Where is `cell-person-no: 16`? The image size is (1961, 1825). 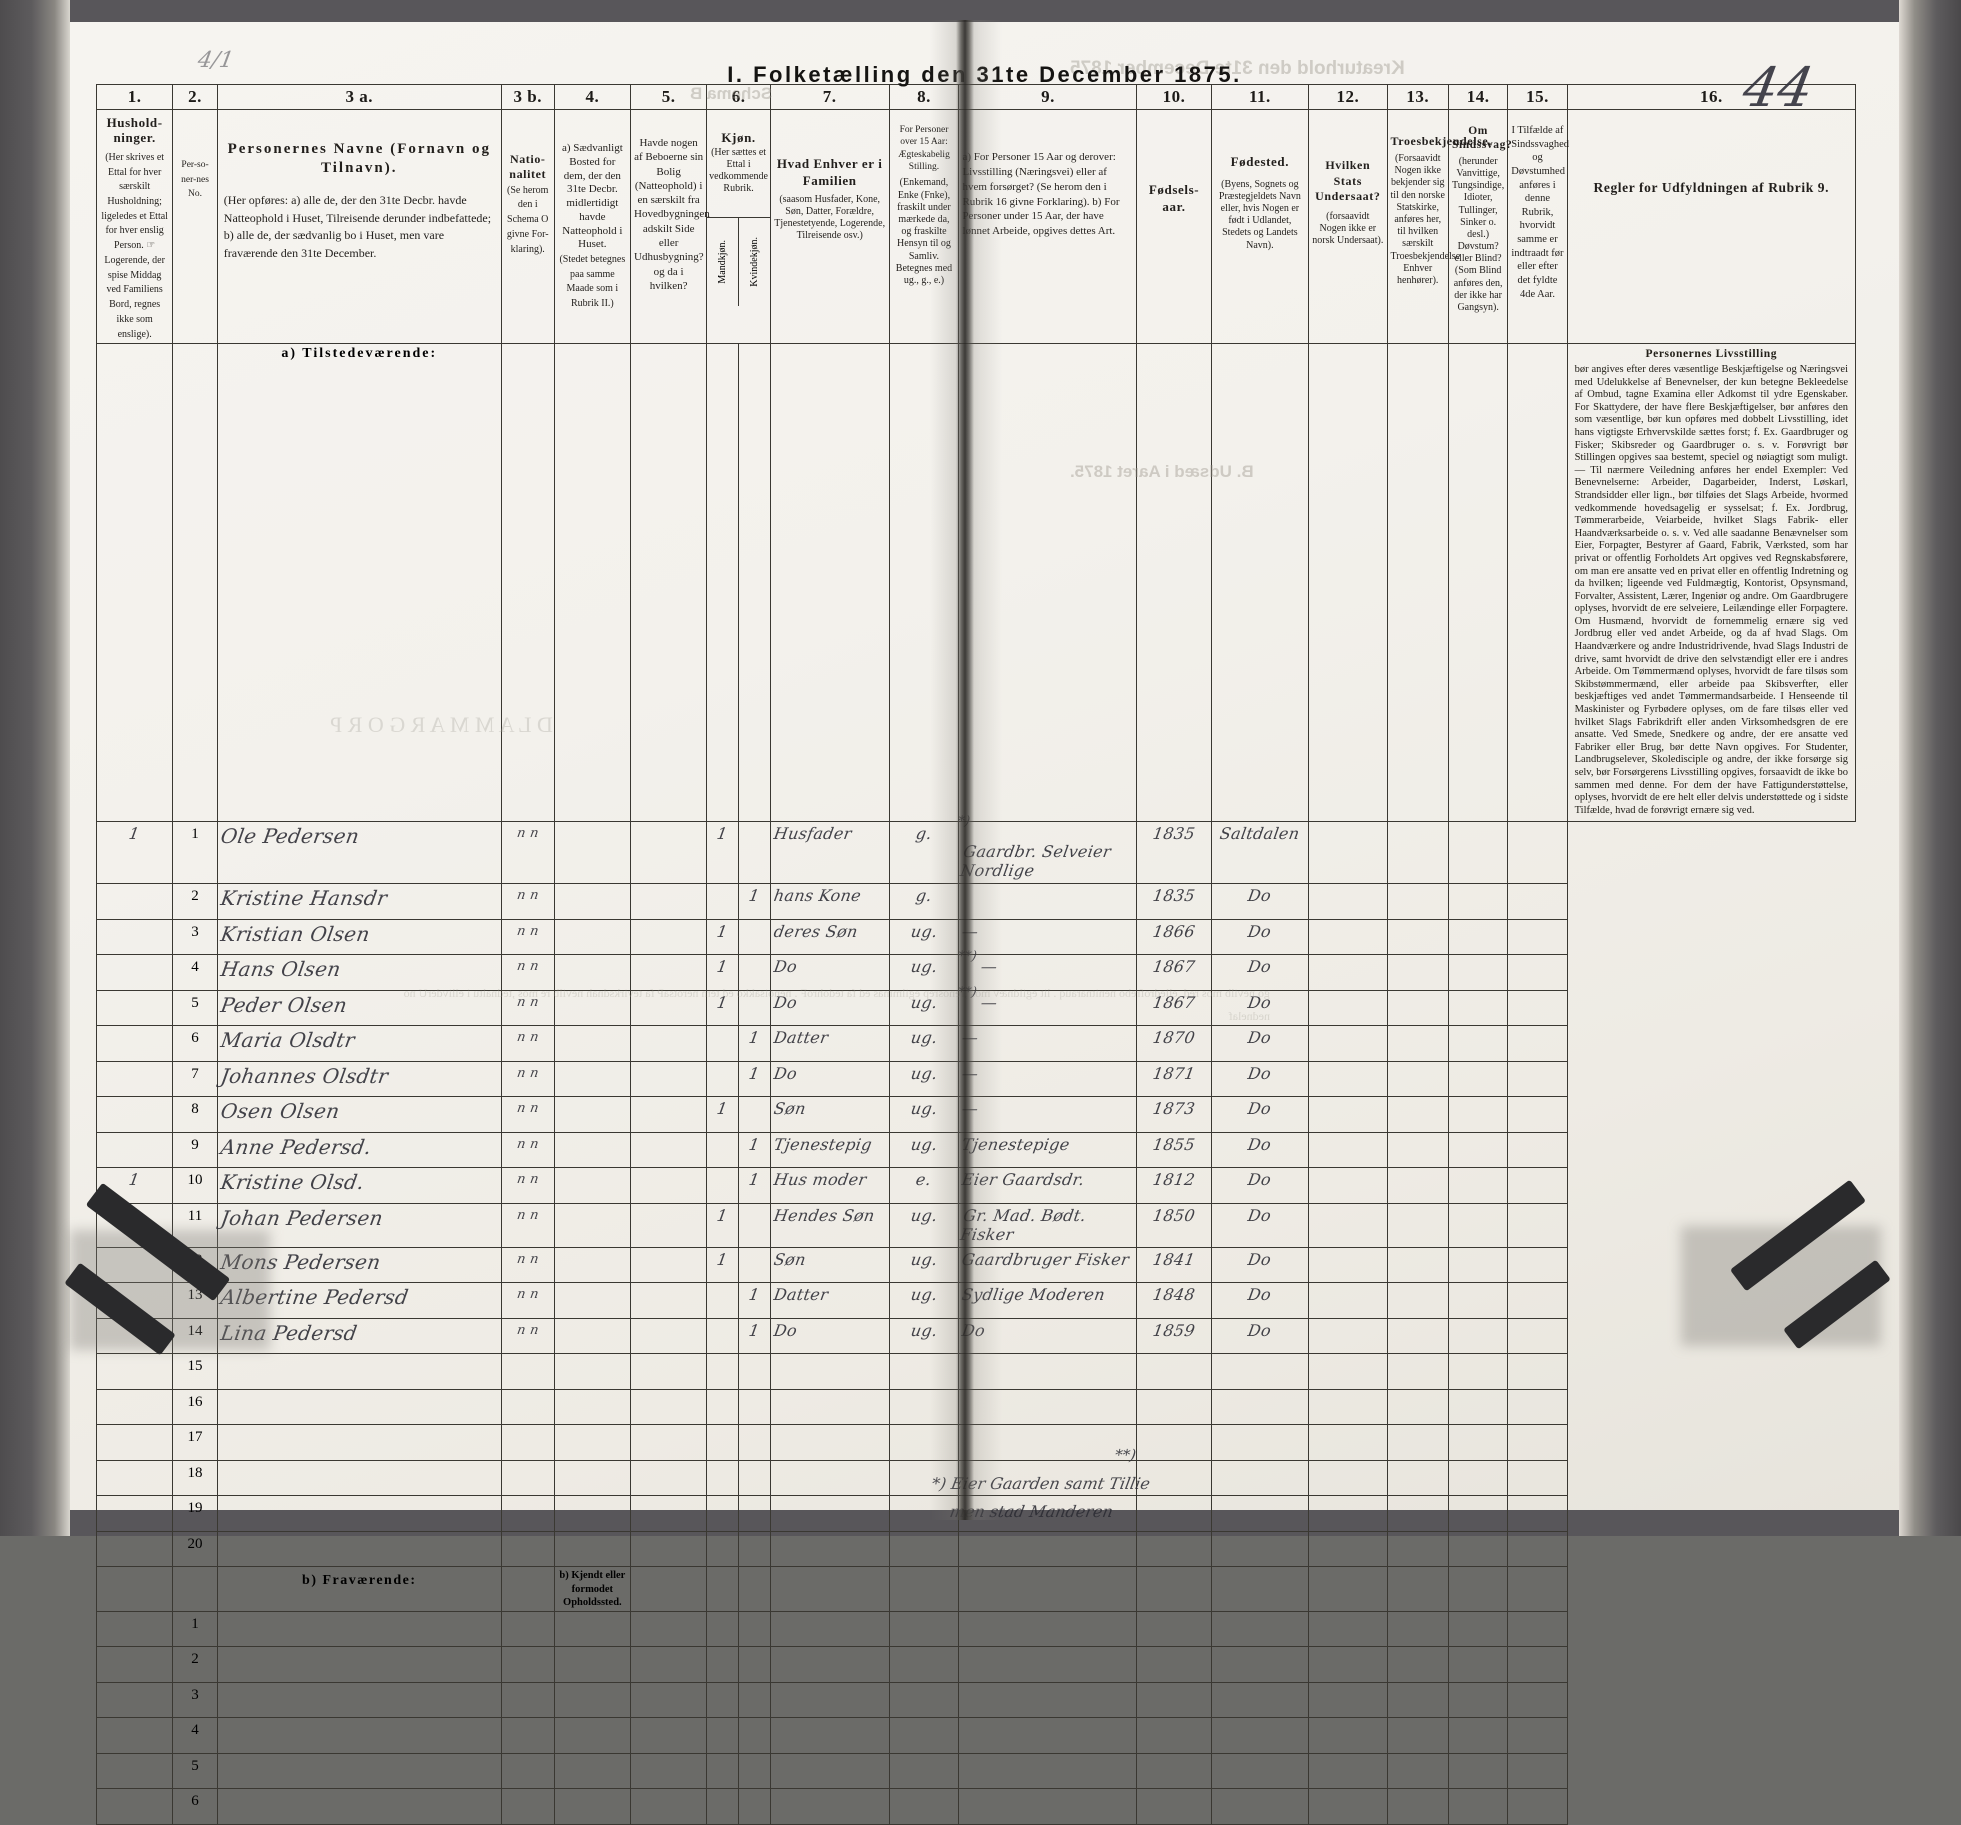
cell-person-no: 16 is located at coordinates (195, 1407).